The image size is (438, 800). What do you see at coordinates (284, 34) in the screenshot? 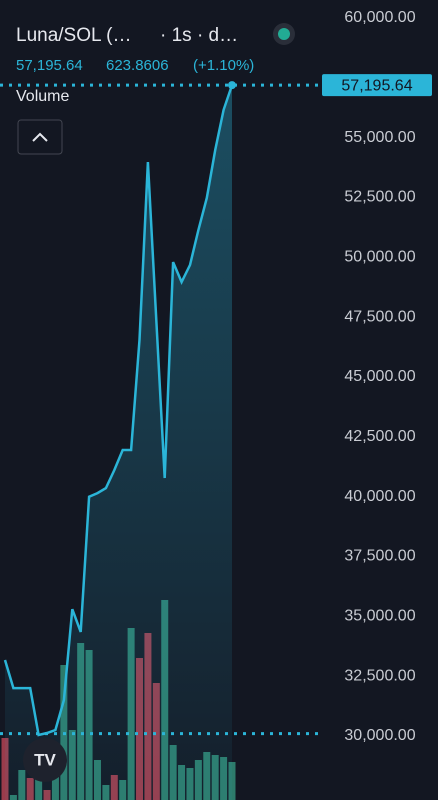
I see `status-dot` at bounding box center [284, 34].